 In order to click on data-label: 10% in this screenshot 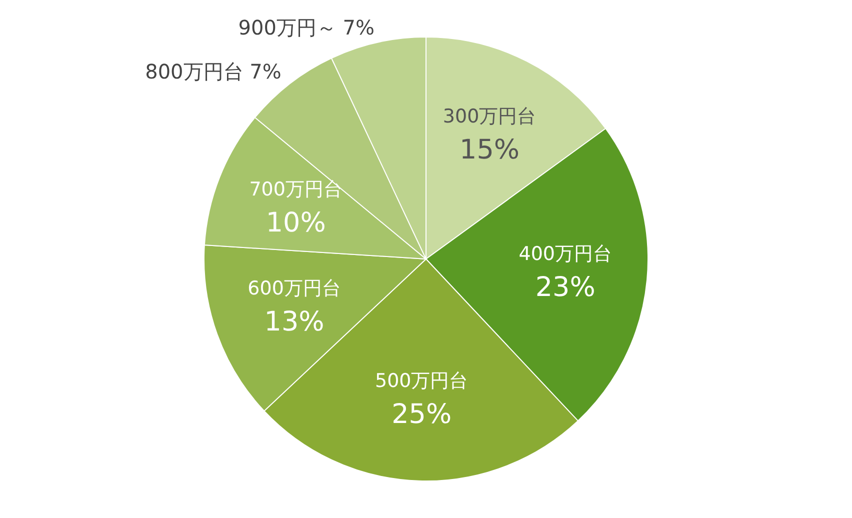, I will do `click(296, 222)`.